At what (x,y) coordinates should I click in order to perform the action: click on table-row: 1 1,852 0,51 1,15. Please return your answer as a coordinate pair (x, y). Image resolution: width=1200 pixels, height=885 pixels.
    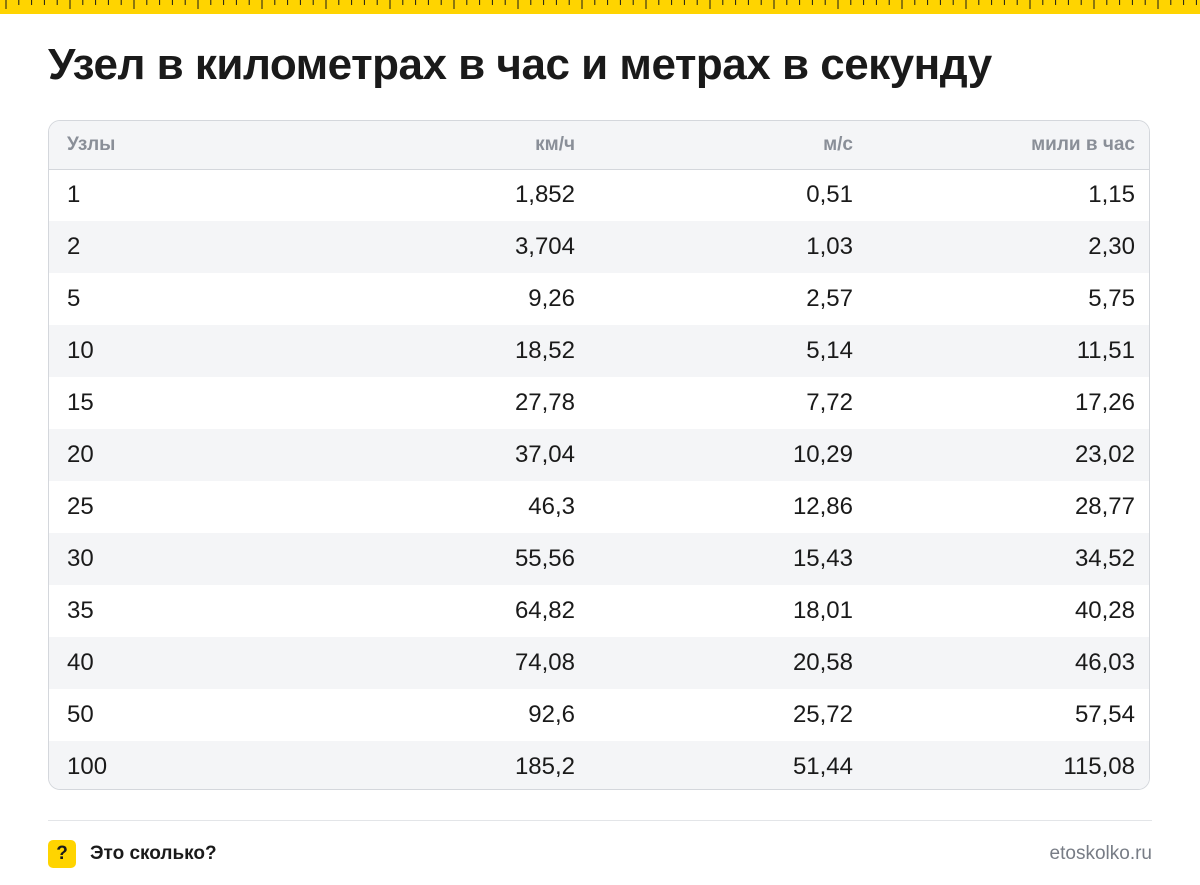
    Looking at the image, I should click on (599, 195).